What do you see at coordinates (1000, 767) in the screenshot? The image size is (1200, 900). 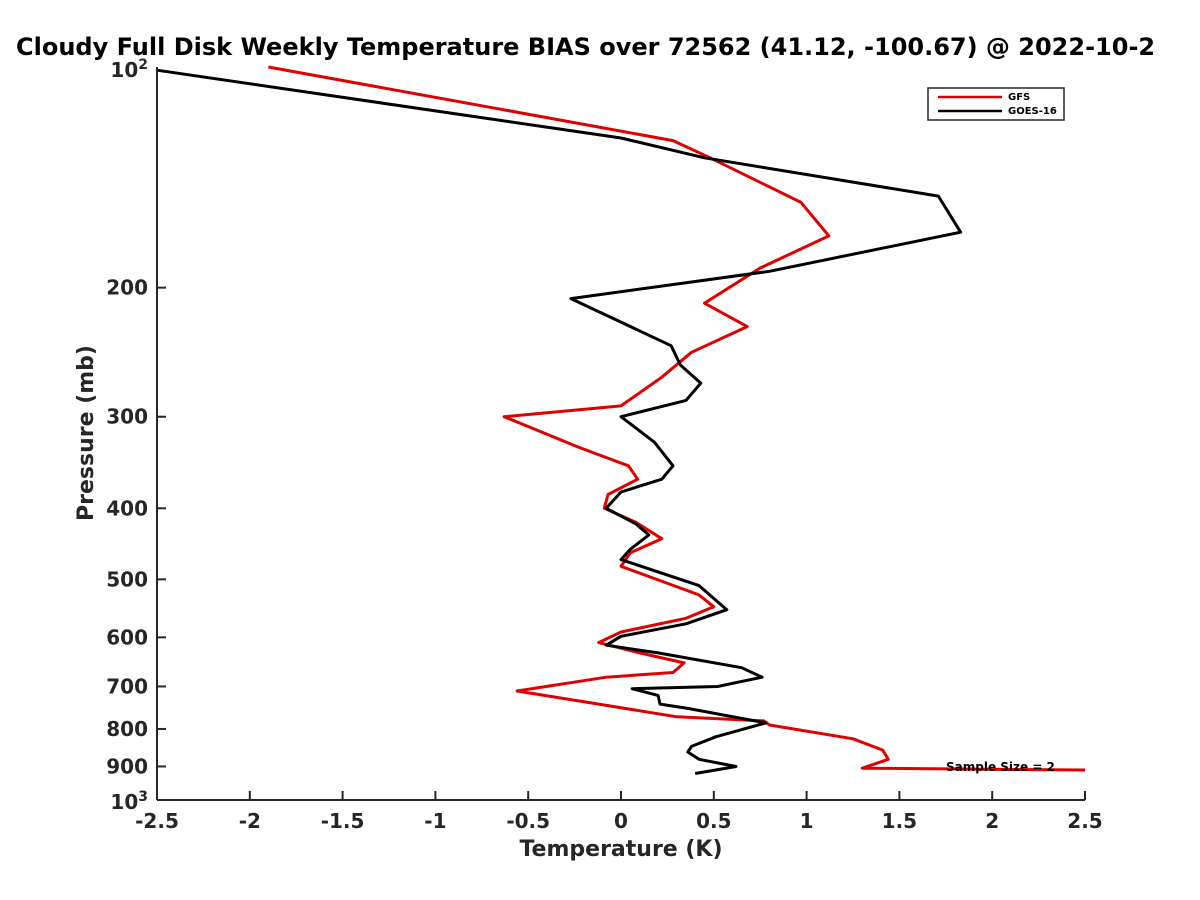 I see `sample-size-annotation: Sample Size = 2` at bounding box center [1000, 767].